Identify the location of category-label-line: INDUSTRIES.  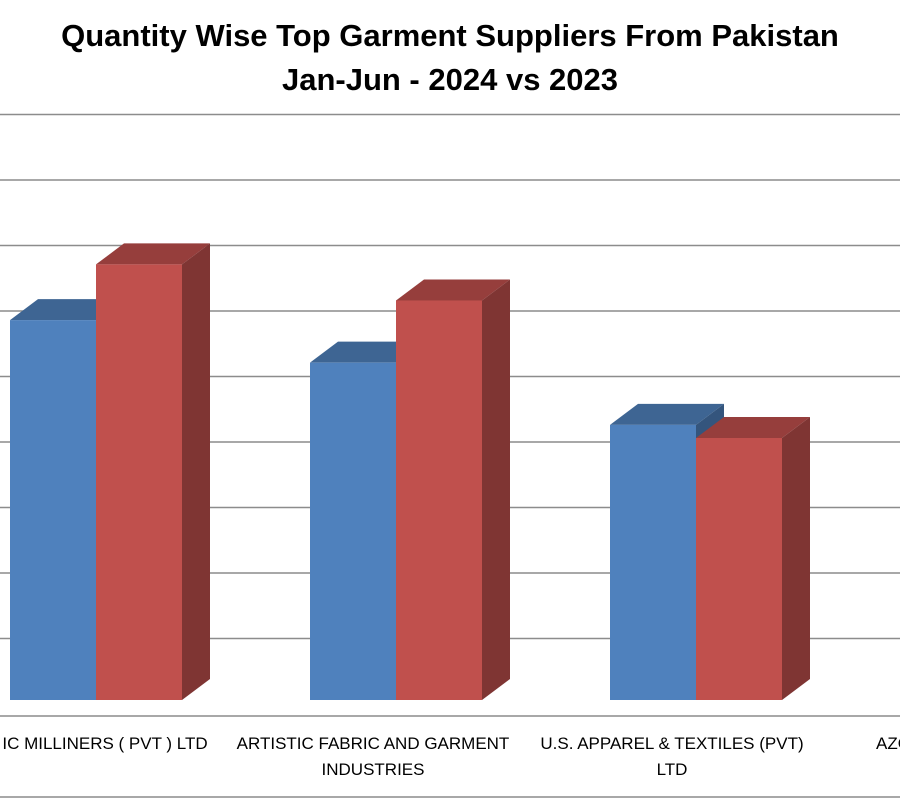
(373, 769).